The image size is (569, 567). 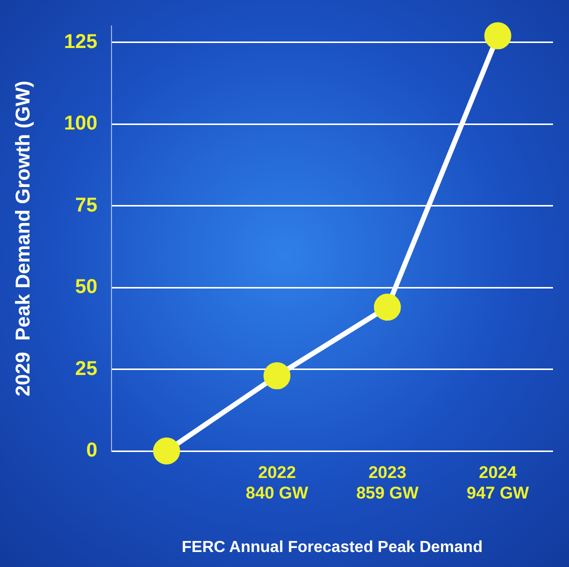 What do you see at coordinates (23, 238) in the screenshot?
I see `y-axis-title: 2029 Peak Demand Growth (GW)` at bounding box center [23, 238].